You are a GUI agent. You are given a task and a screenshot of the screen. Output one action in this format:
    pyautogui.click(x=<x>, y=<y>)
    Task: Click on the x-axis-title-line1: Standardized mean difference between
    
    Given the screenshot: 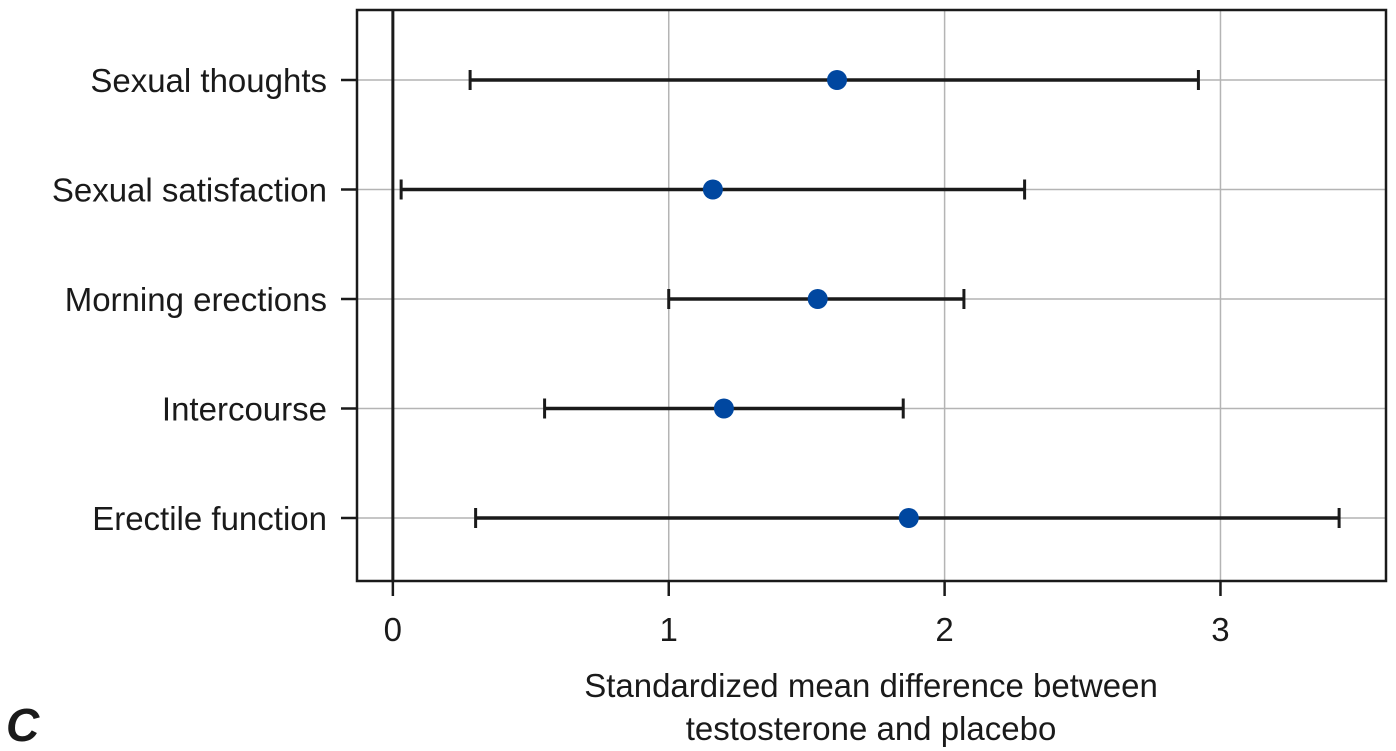 What is the action you would take?
    pyautogui.click(x=871, y=685)
    